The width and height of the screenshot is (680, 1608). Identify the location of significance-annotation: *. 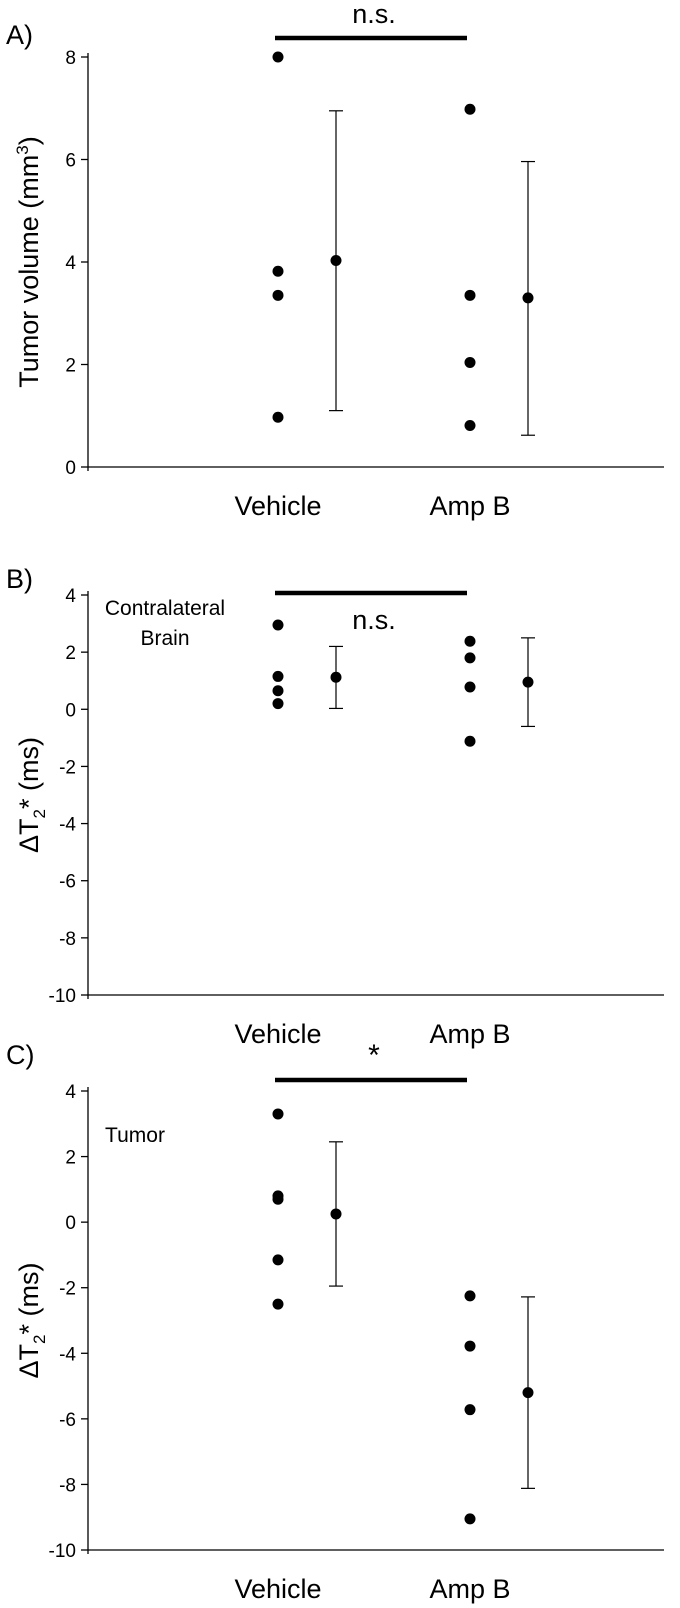
(374, 1055).